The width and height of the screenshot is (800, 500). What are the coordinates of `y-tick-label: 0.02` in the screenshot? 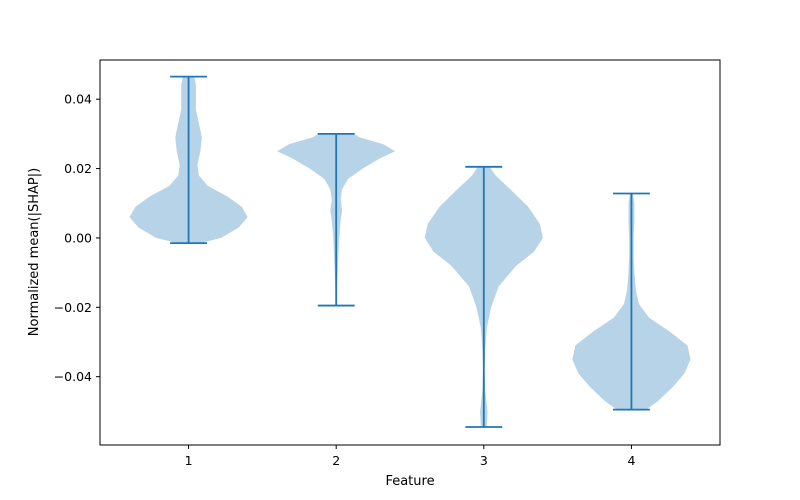 It's located at (78, 168).